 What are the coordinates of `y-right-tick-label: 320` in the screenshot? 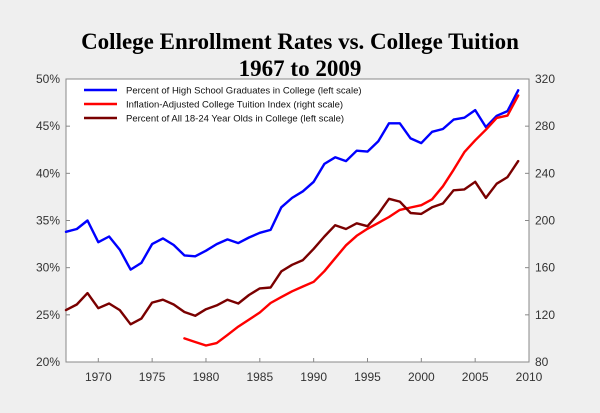 It's located at (545, 79).